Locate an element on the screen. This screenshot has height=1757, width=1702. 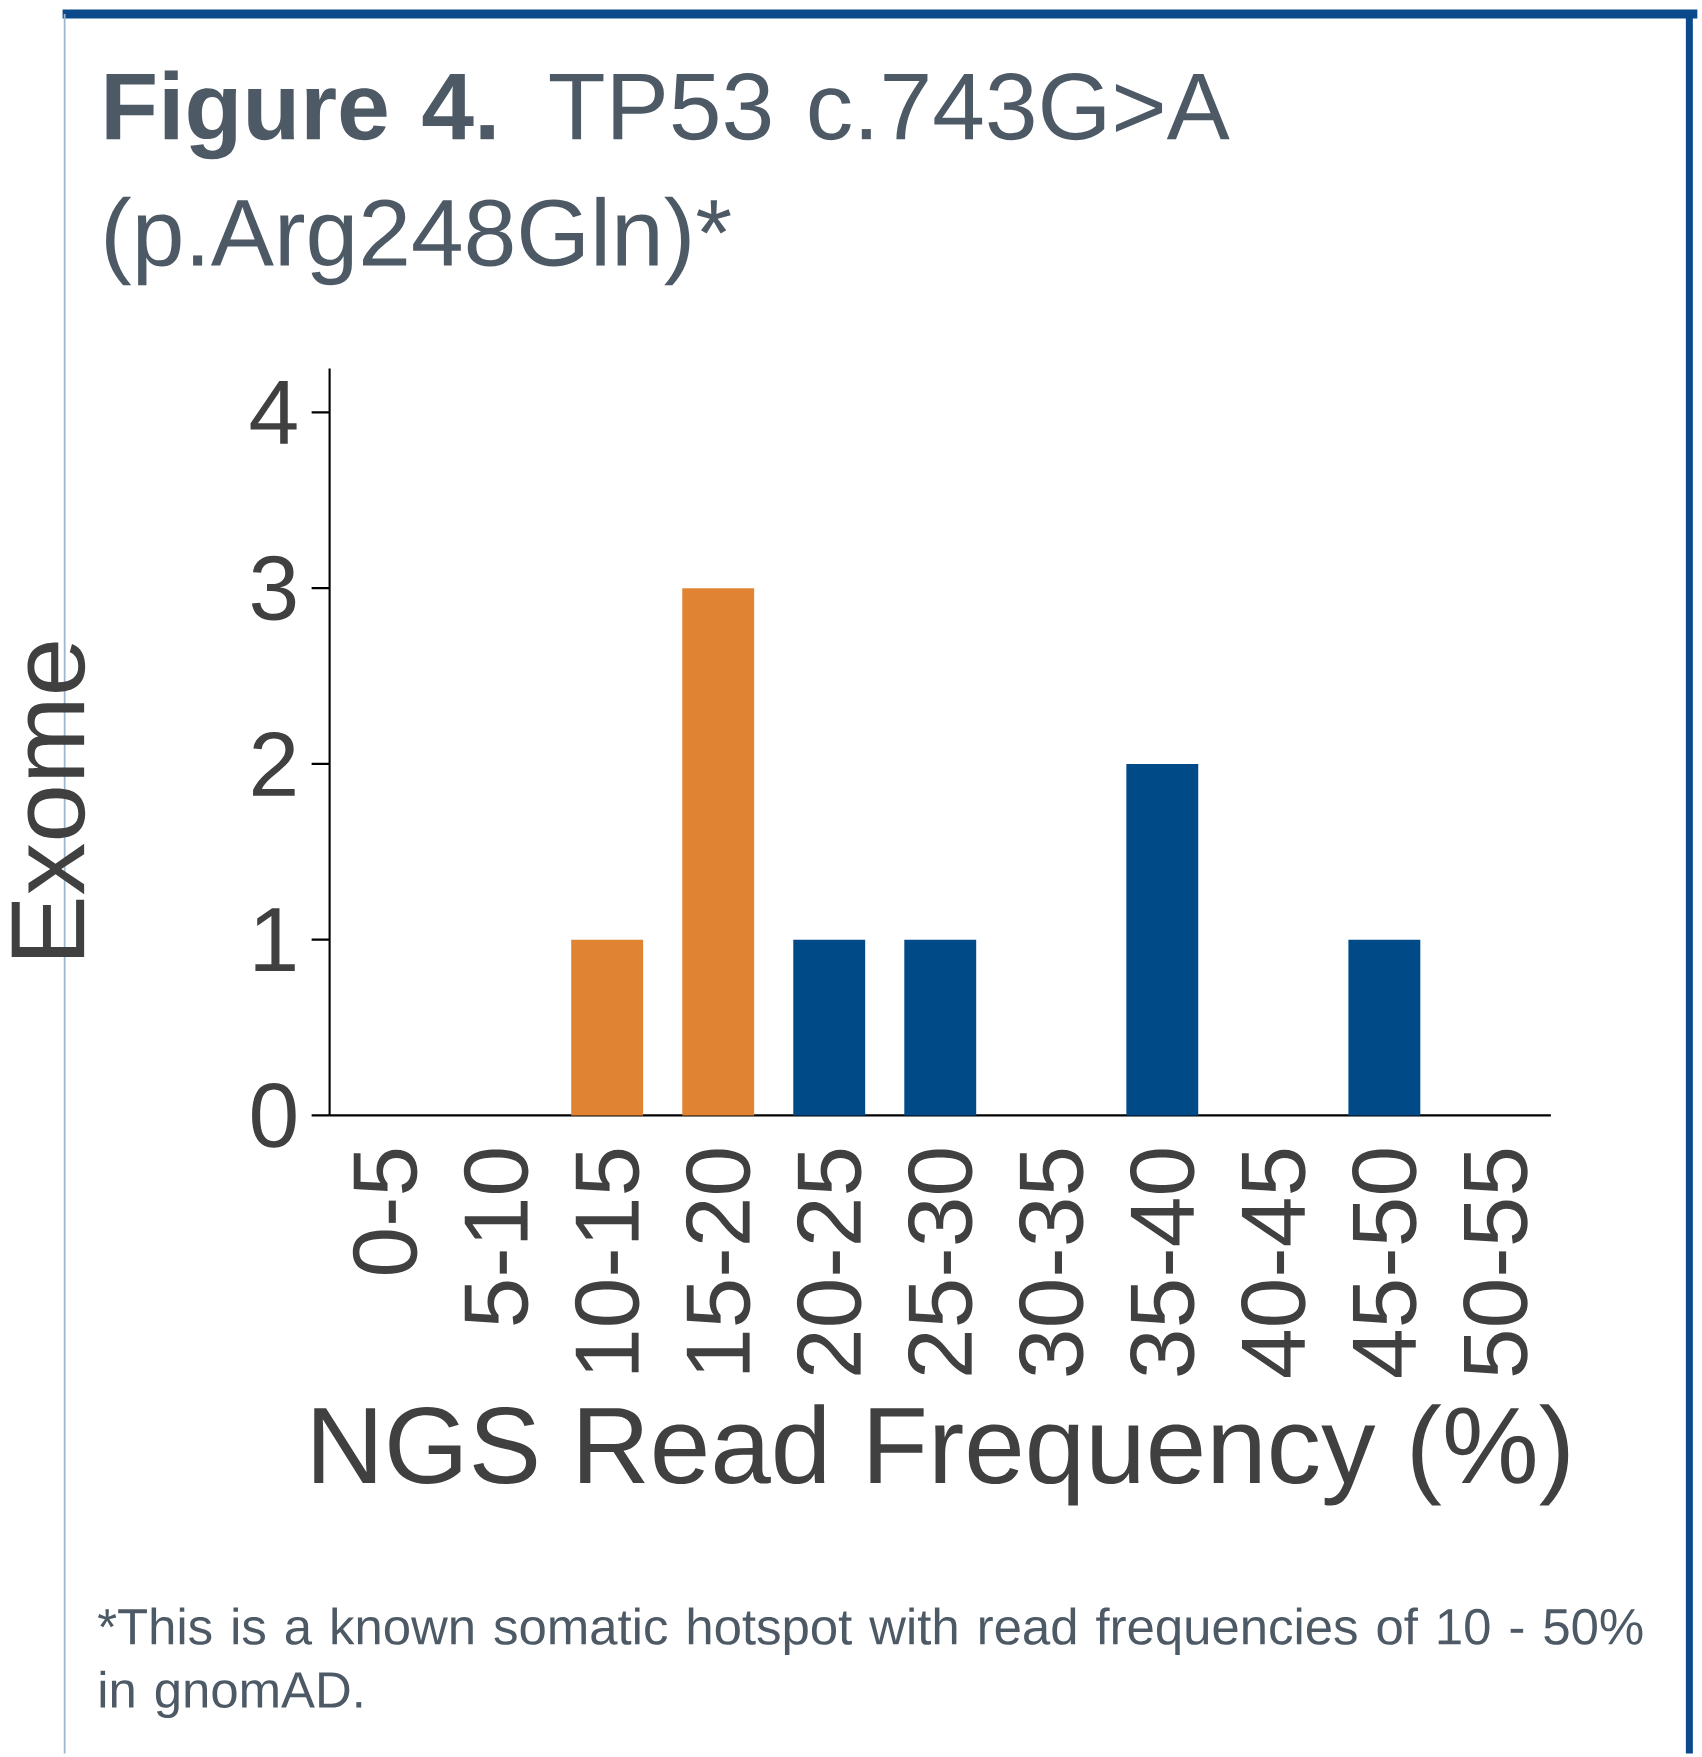
x-tick-label: 10-15 is located at coordinates (607, 1261).